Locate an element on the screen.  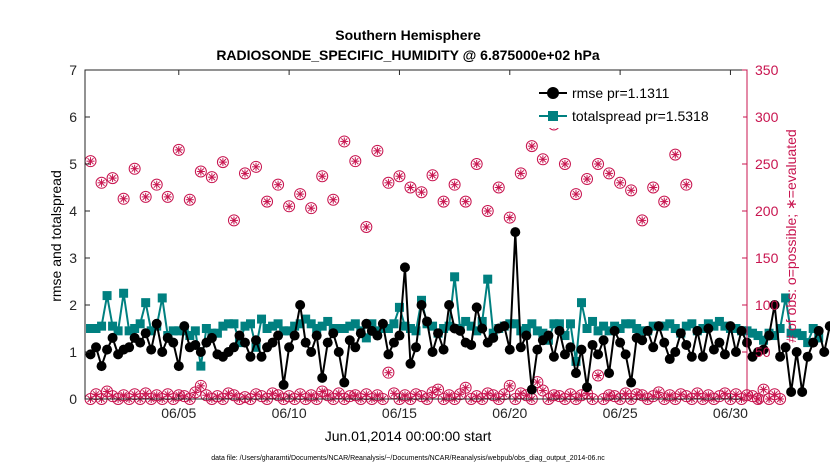
y-left-tick-label: 7 is located at coordinates (73, 70).